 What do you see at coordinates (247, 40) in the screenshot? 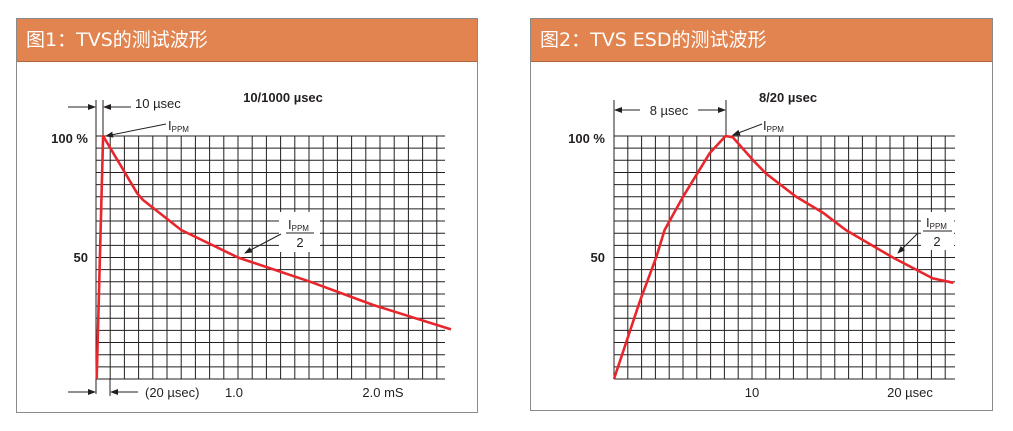
I see `figure-1-title: 图1：TVS的测试波形` at bounding box center [247, 40].